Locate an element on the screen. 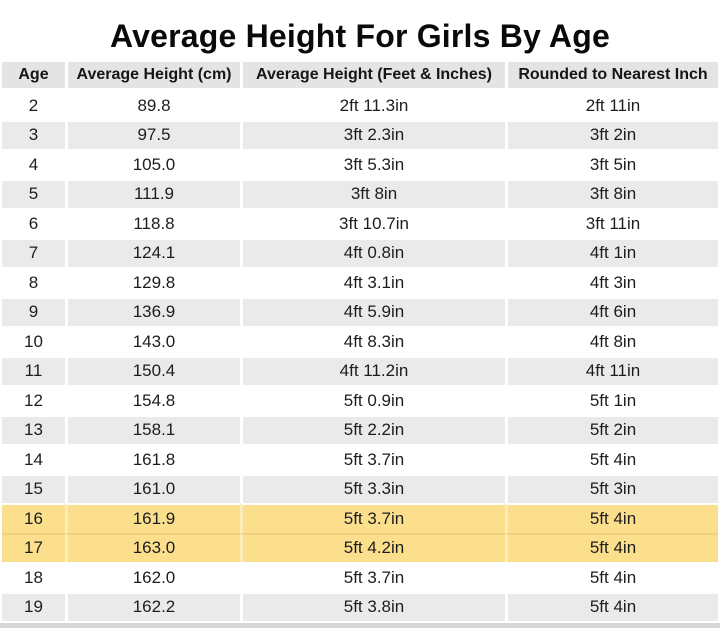 Image resolution: width=720 pixels, height=629 pixels. feet-inches-cell: 4ft 8.3in is located at coordinates (372, 341).